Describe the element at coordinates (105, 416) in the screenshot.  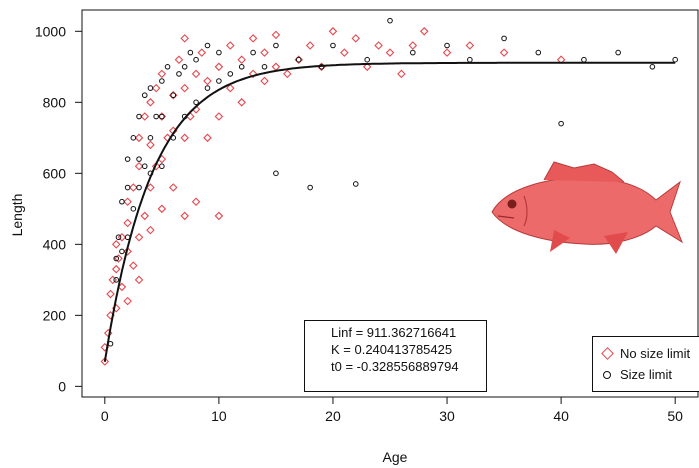
I see `x-tick-label: 0` at that location.